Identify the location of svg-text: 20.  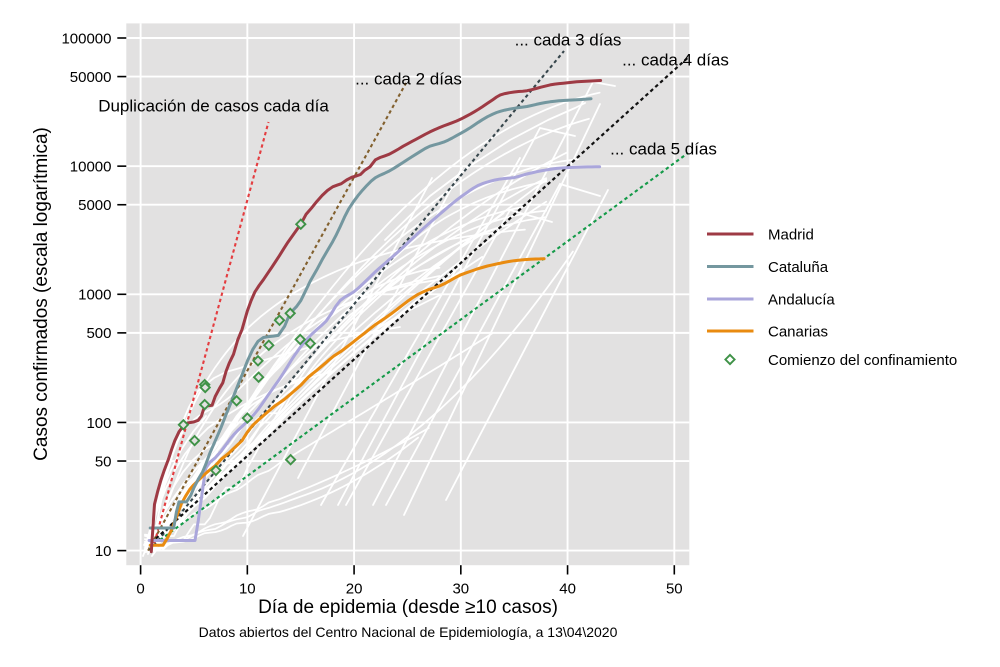
(354, 589).